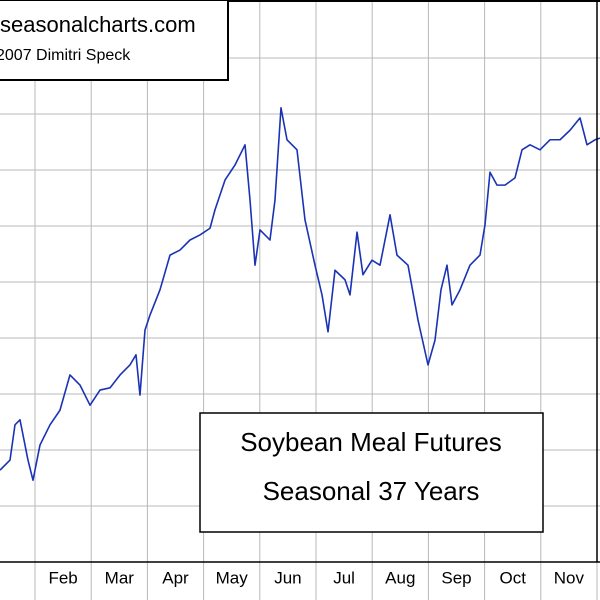 This screenshot has height=600, width=600. Describe the element at coordinates (512, 577) in the screenshot. I see `x-tick-label: Oct` at that location.